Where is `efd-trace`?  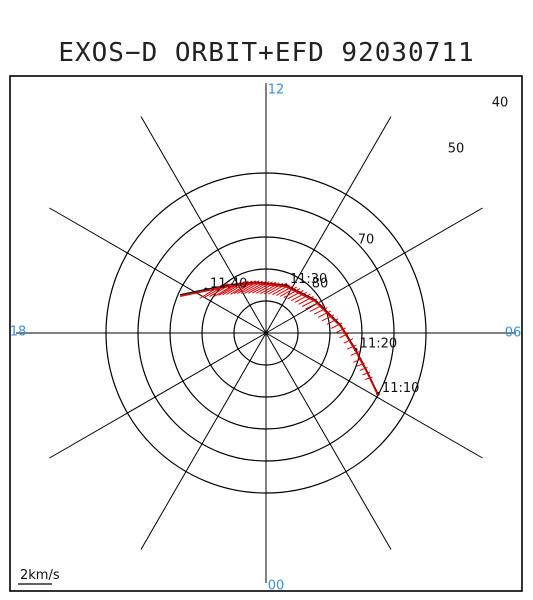
efd-trace is located at coordinates (279, 339).